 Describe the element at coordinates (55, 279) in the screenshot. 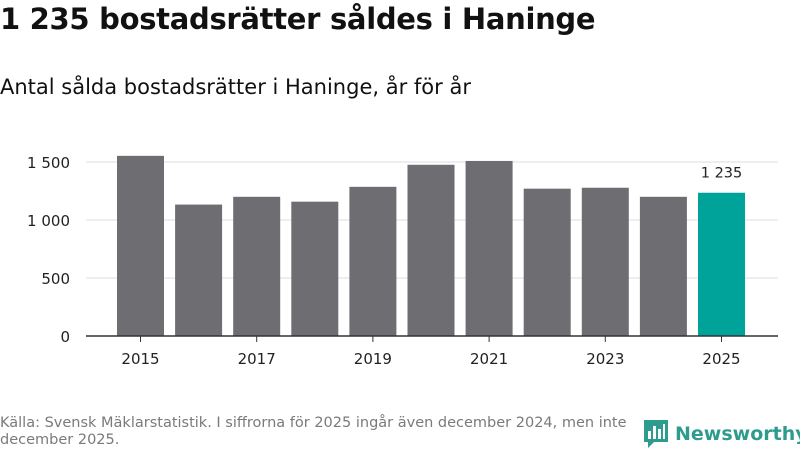

I see `y-tick-label: 500` at that location.